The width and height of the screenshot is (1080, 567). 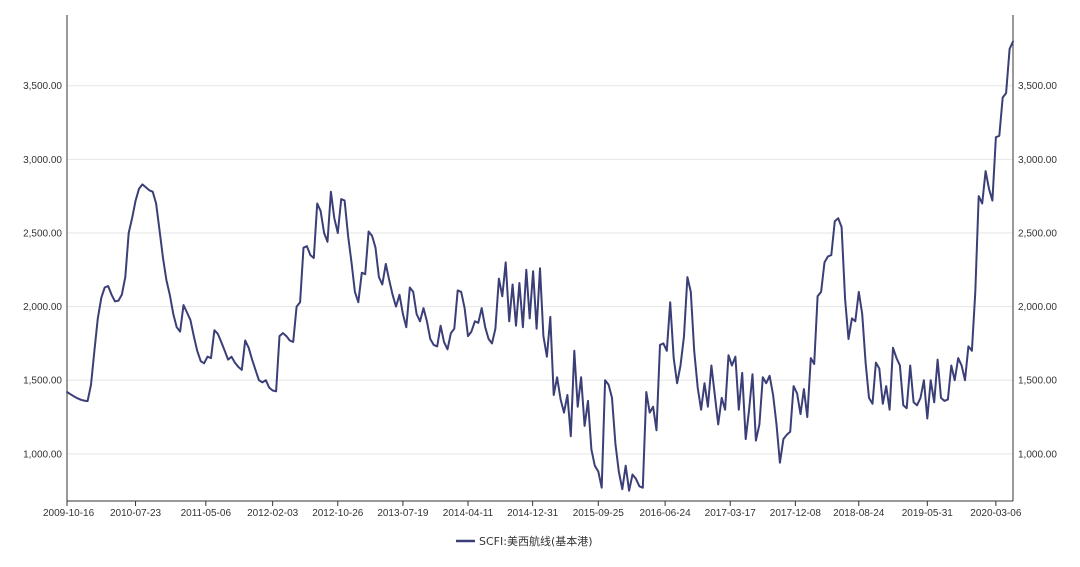 I want to click on x-tick-label: 2017-12-08, so click(x=796, y=513).